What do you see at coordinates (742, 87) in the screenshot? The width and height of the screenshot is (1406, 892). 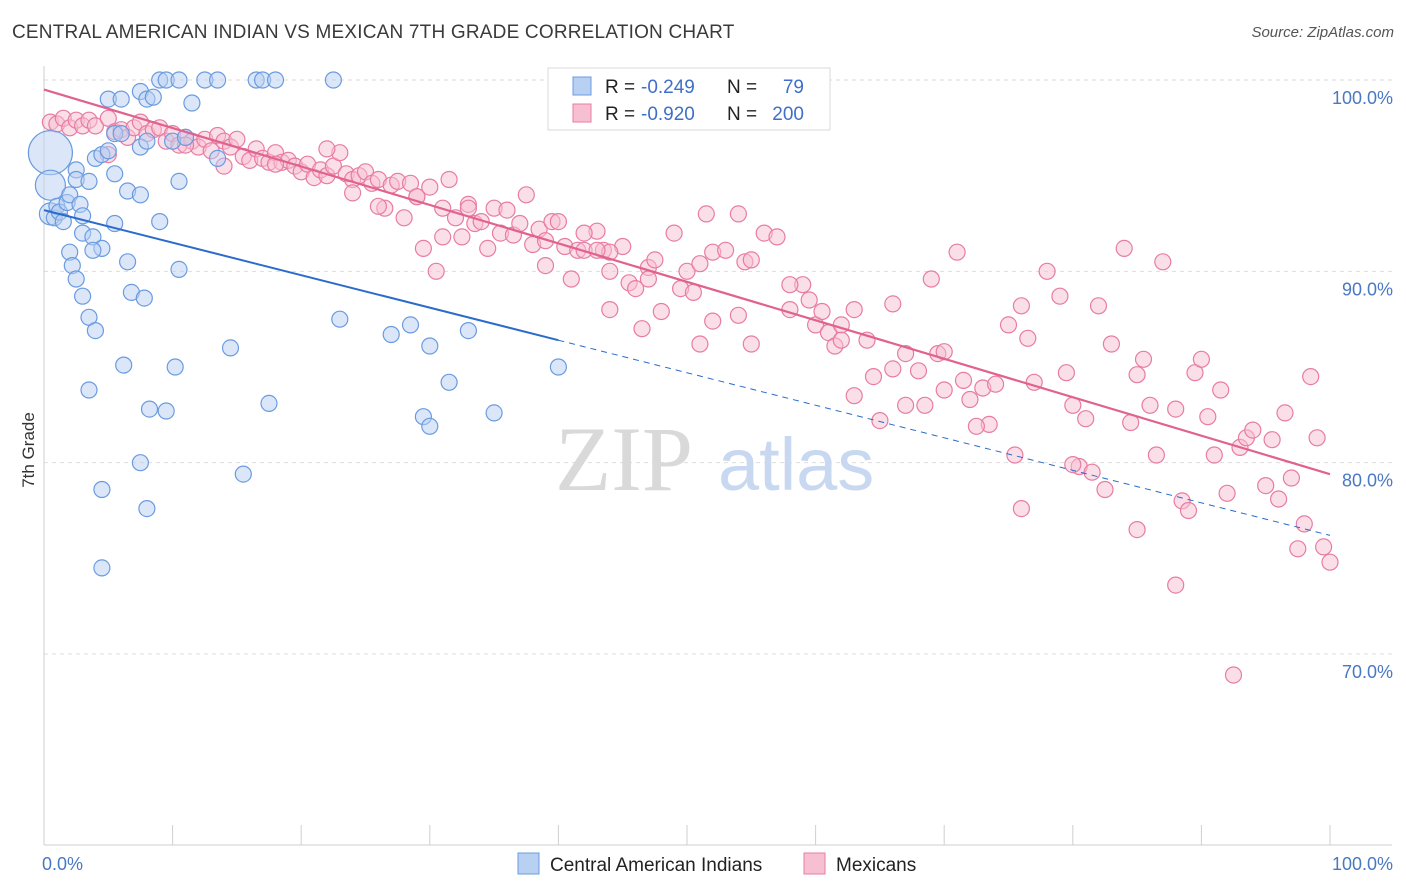 I see `legend-n-label-1: N =` at bounding box center [742, 87].